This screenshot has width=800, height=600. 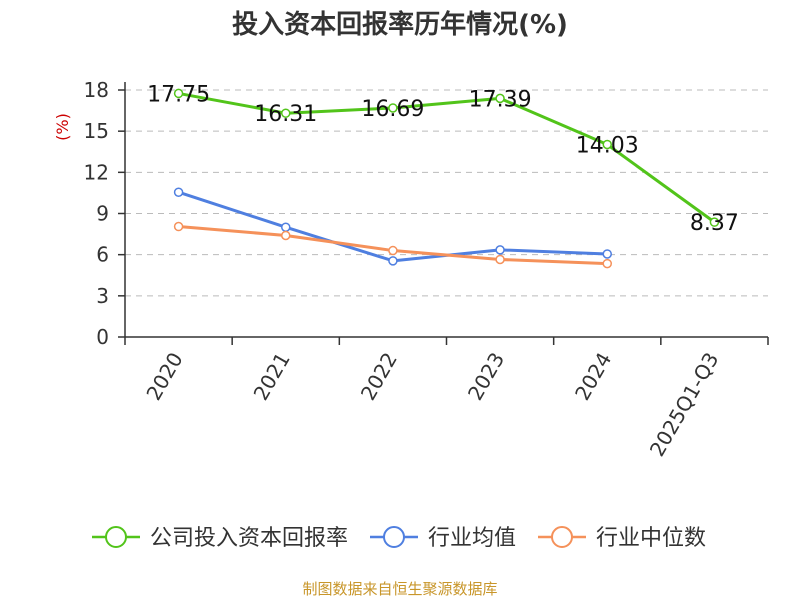 I want to click on data-label: 17.75, so click(x=178, y=94).